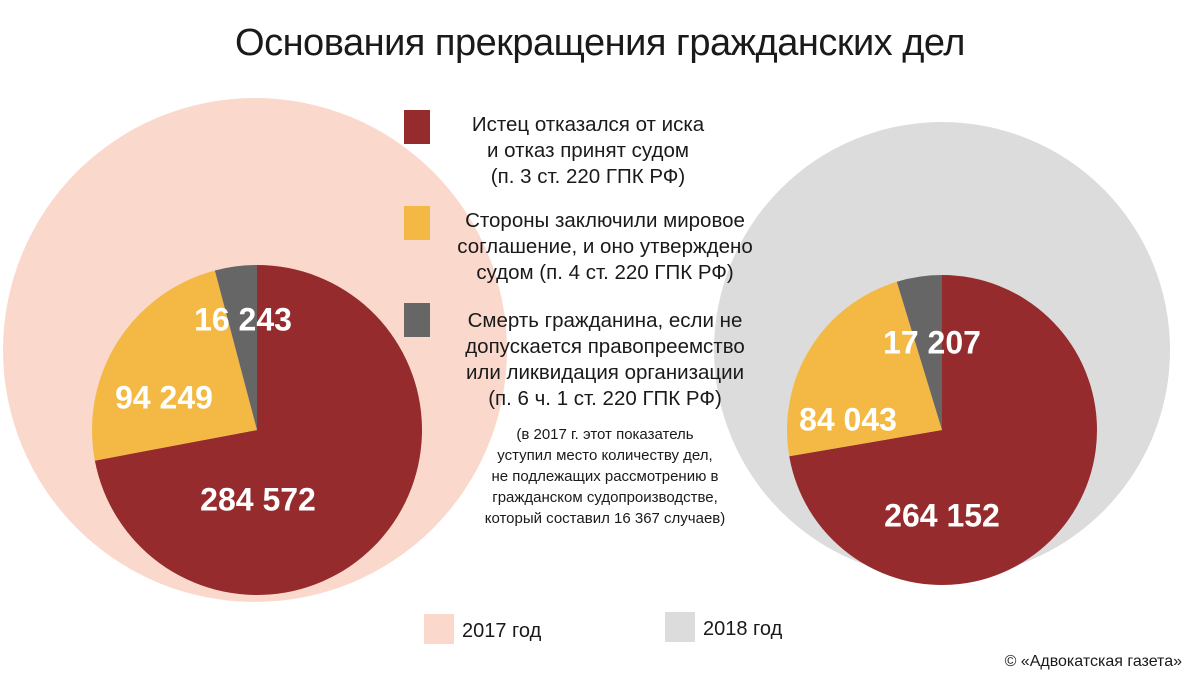 Image resolution: width=1200 pixels, height=680 pixels. I want to click on slice-label-settlement: 94 249, so click(164, 397).